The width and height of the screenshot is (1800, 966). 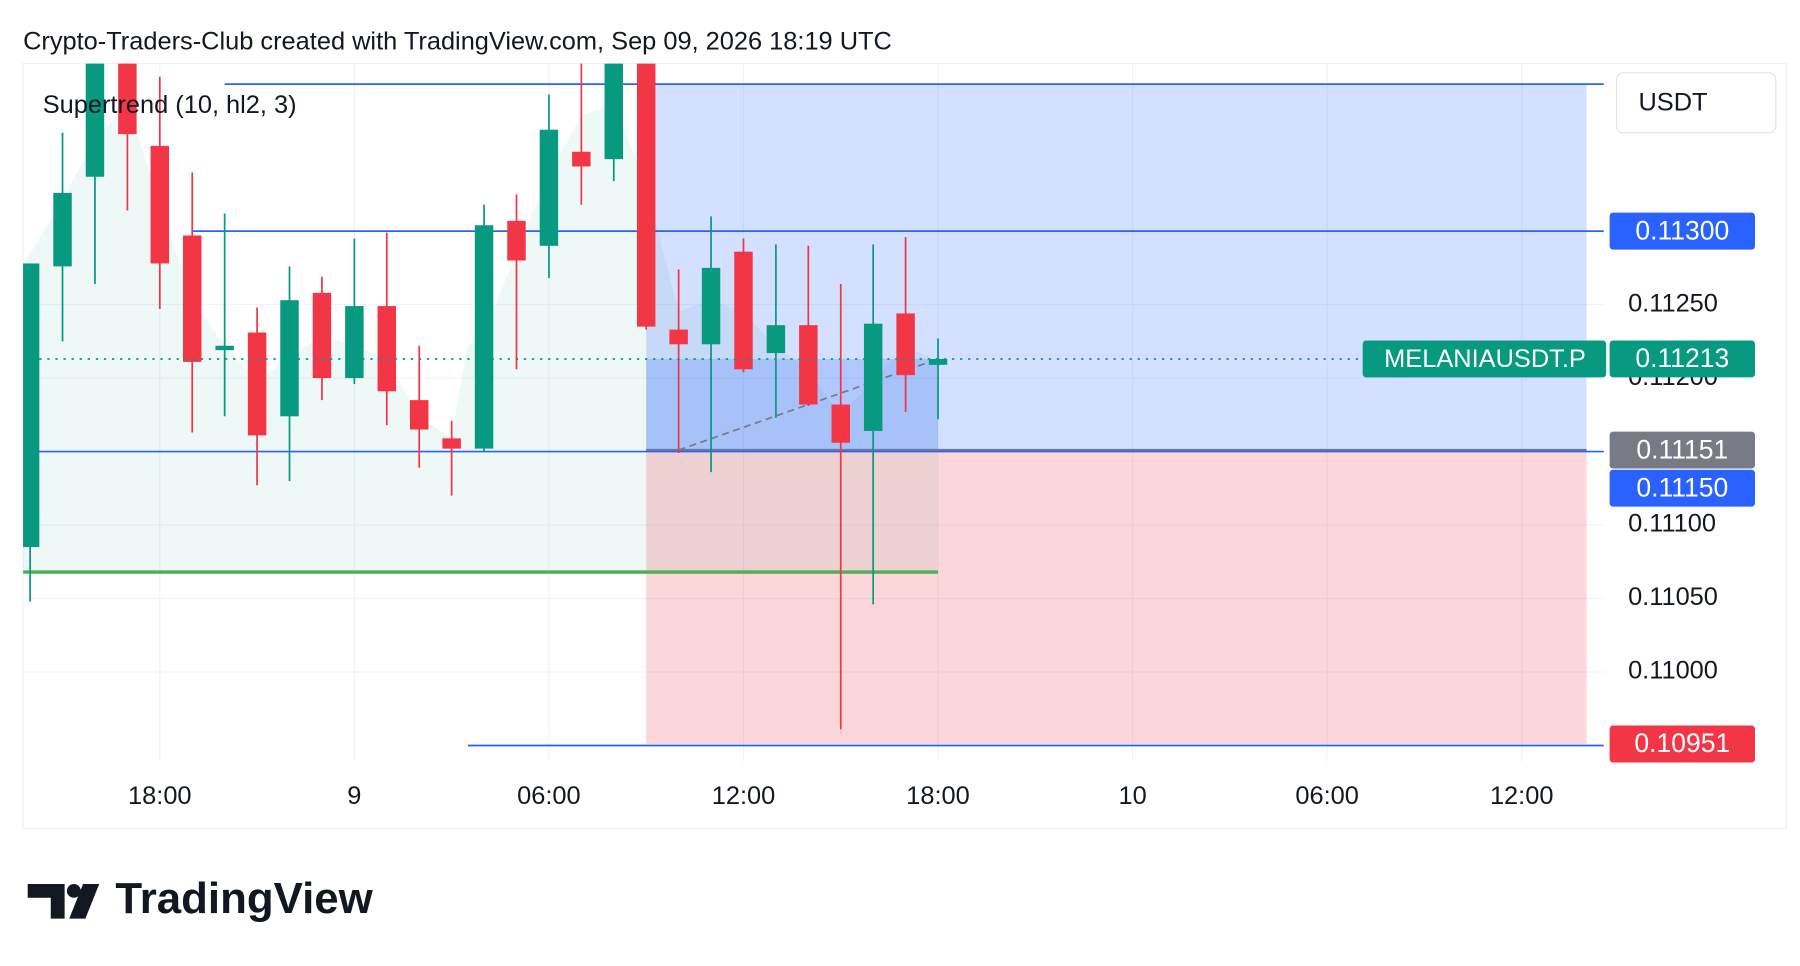 I want to click on symbol-label-box, so click(x=1484, y=359).